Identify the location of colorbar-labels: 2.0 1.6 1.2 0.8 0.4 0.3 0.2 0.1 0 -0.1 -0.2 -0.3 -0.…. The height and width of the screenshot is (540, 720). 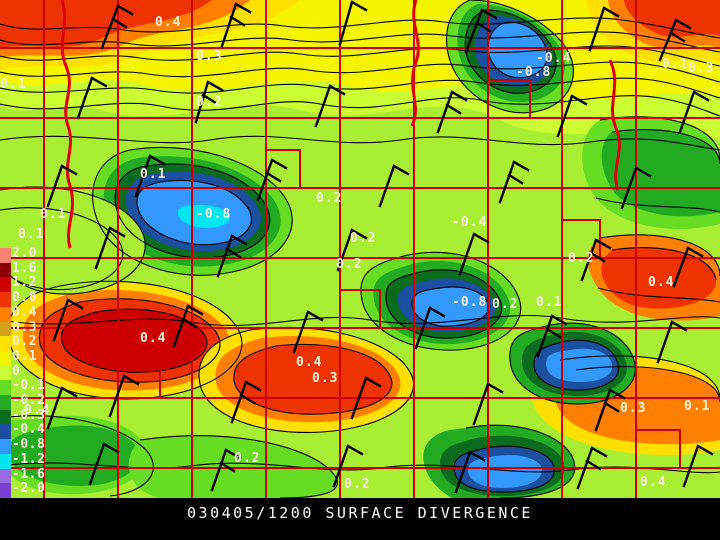
(29, 372).